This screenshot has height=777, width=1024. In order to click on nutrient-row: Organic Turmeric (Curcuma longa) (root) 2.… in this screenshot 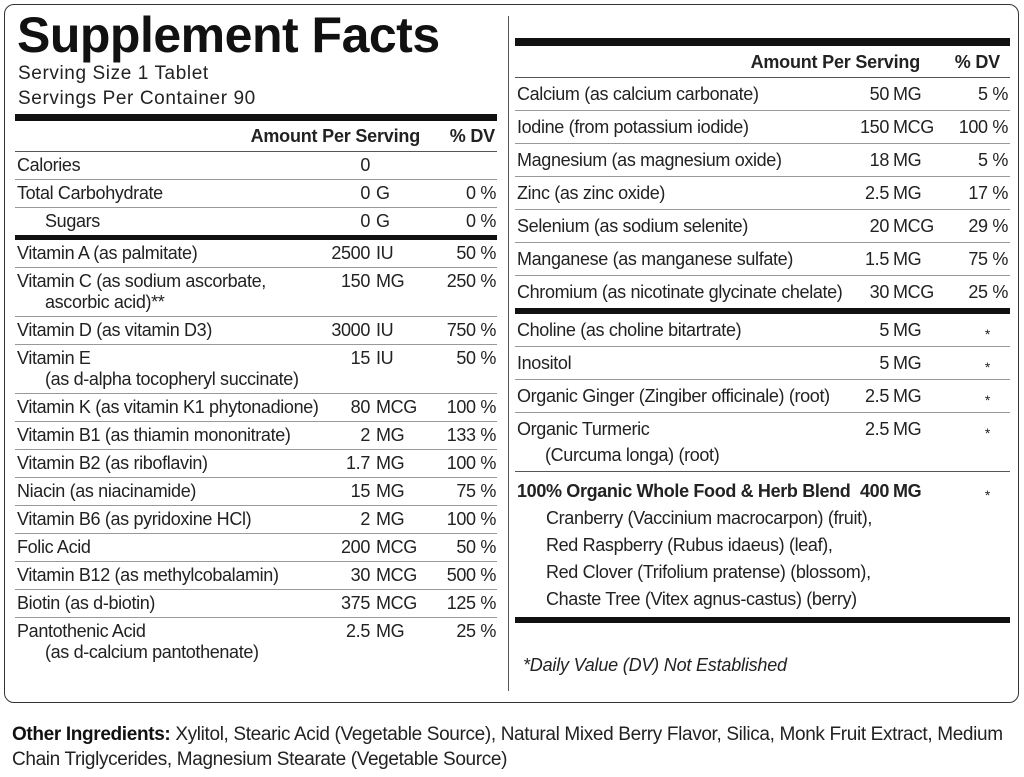, I will do `click(762, 442)`.